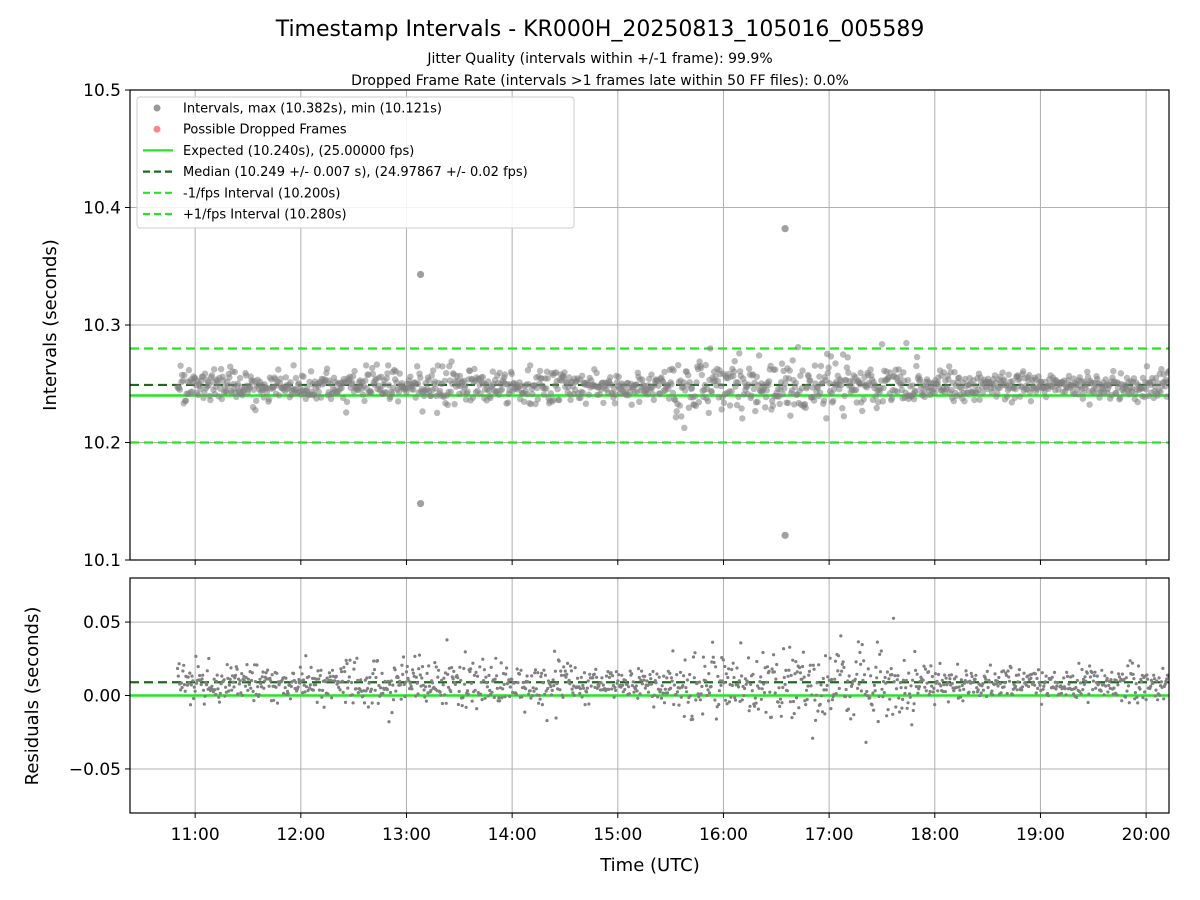  Describe the element at coordinates (102, 623) in the screenshot. I see `bottom-y-tick-label: 0.05` at that location.